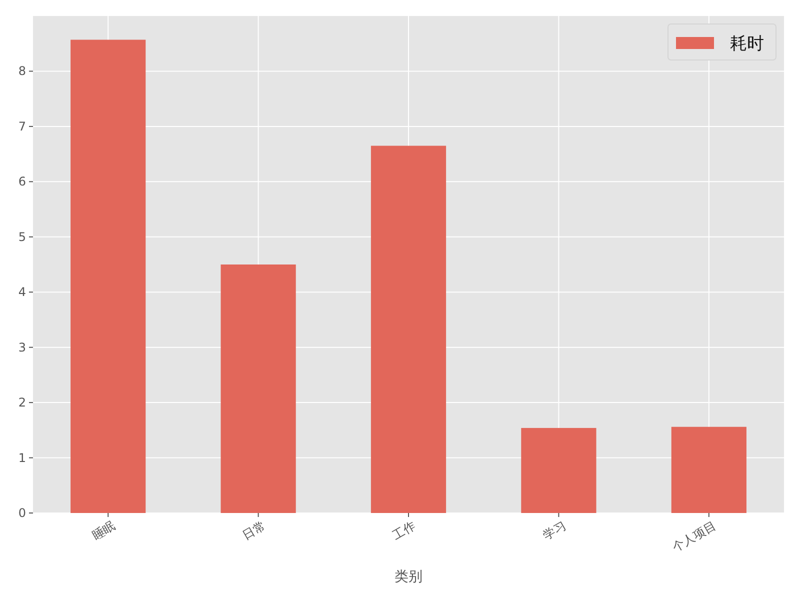 This screenshot has width=800, height=600. I want to click on y-tick-label: 0, so click(22, 513).